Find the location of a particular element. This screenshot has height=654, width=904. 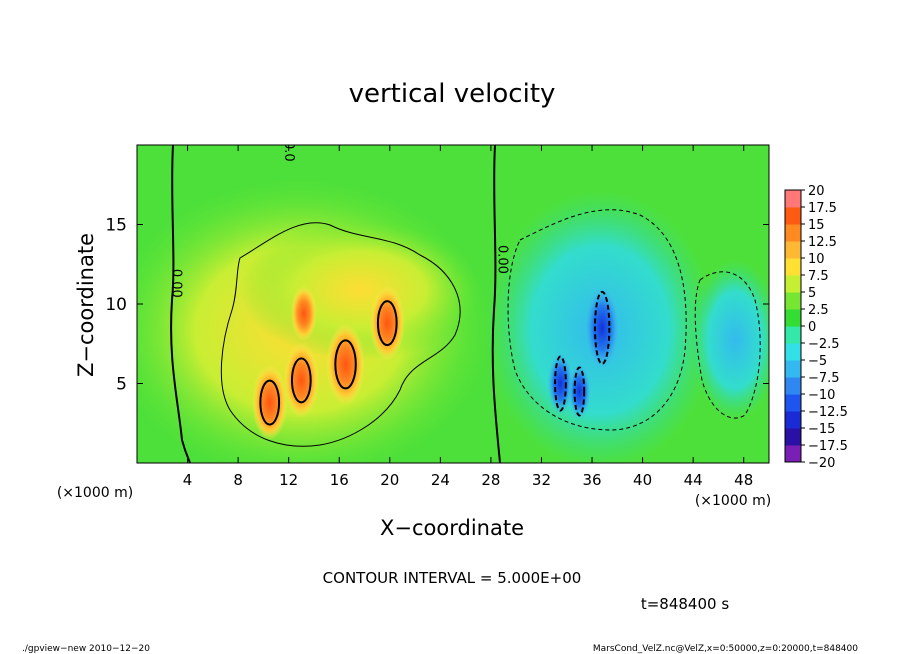

x-tick-label-8: 36 is located at coordinates (591, 480).